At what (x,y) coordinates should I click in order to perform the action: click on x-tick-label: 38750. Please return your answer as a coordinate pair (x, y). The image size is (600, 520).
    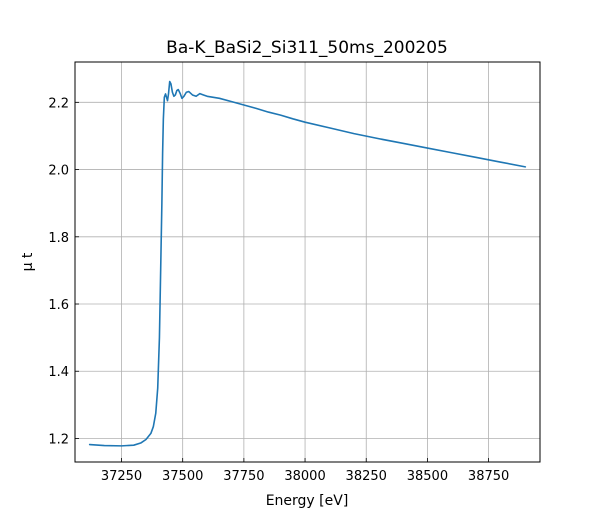
    Looking at the image, I should click on (488, 476).